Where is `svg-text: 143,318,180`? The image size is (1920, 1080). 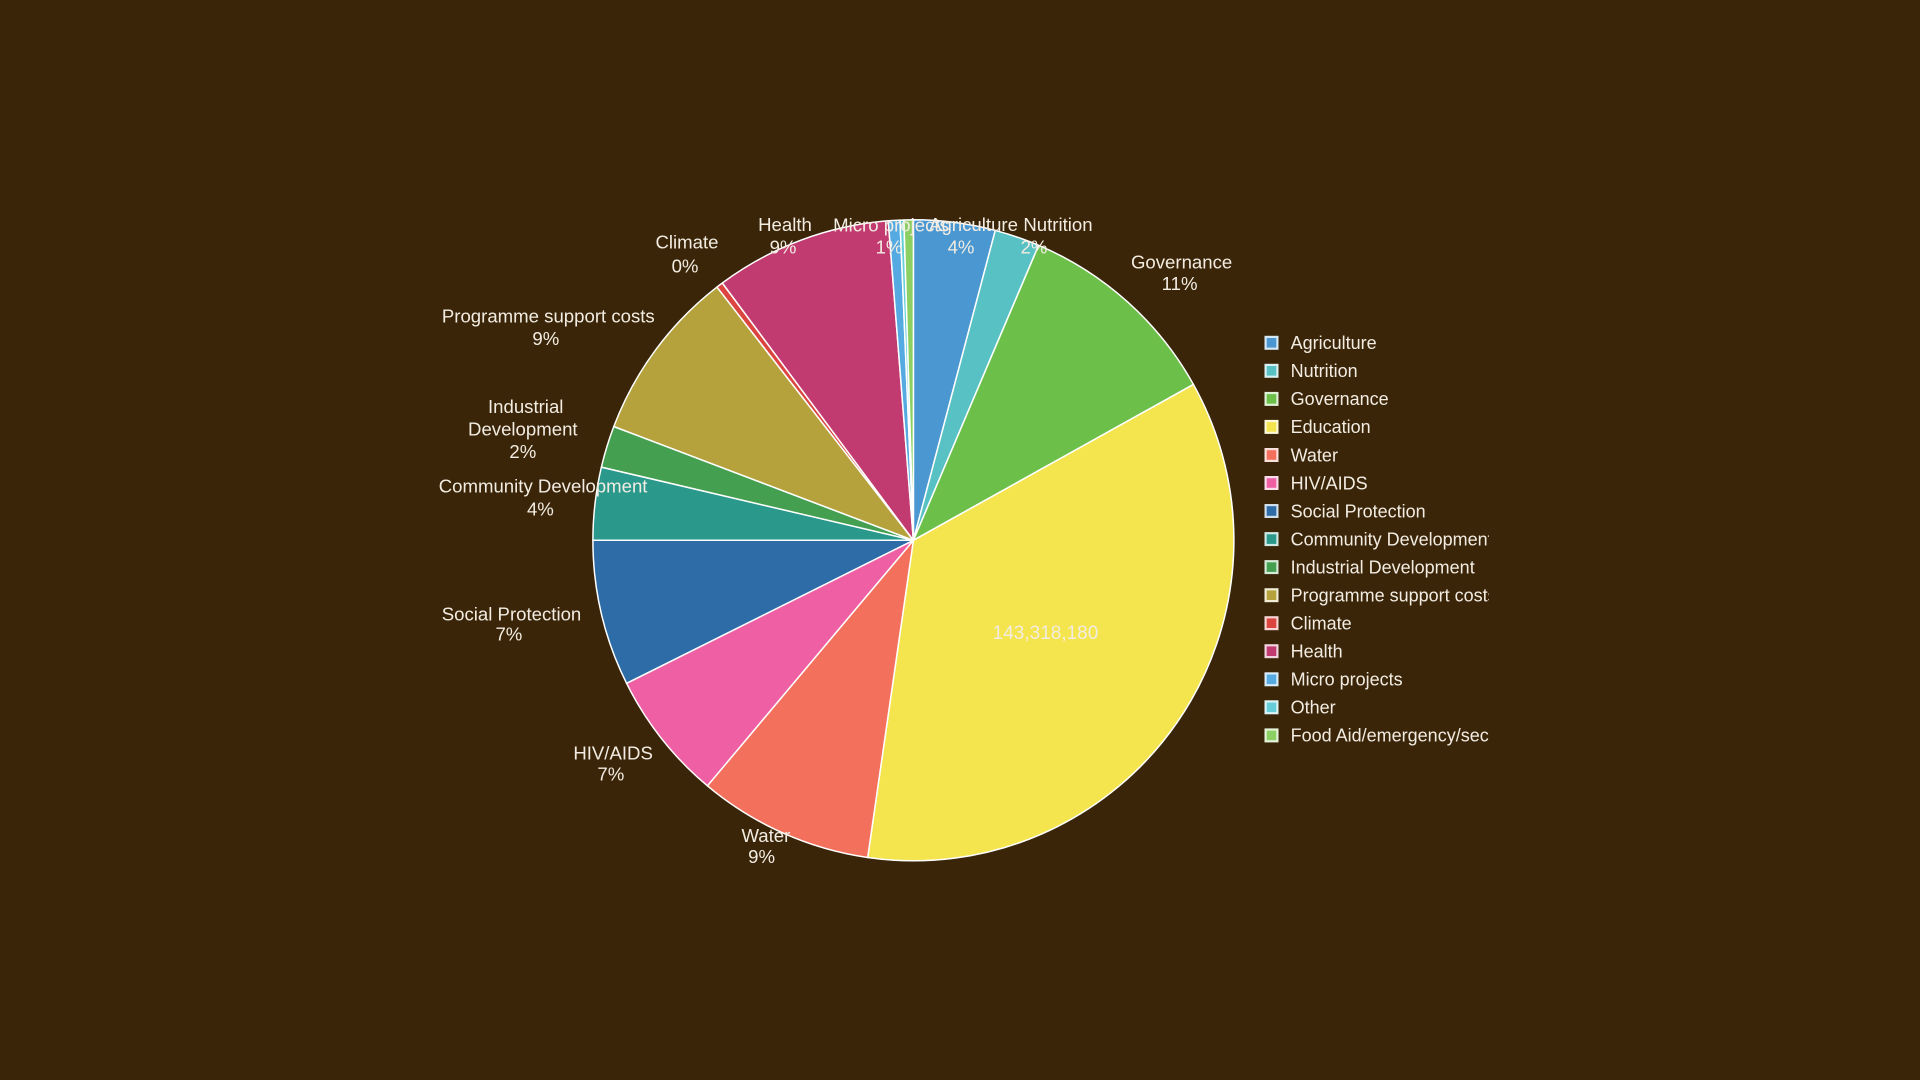 svg-text: 143,318,180 is located at coordinates (1046, 633).